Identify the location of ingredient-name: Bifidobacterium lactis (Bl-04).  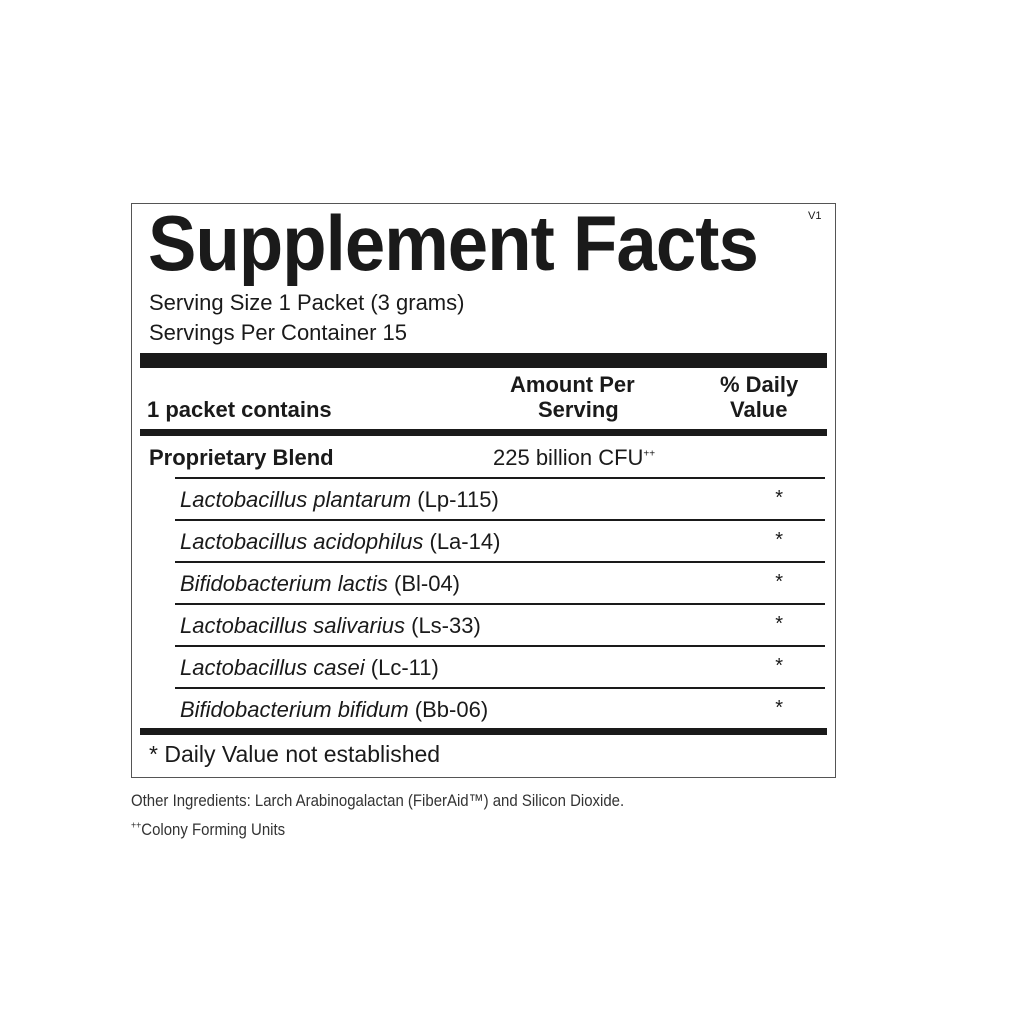
(320, 584).